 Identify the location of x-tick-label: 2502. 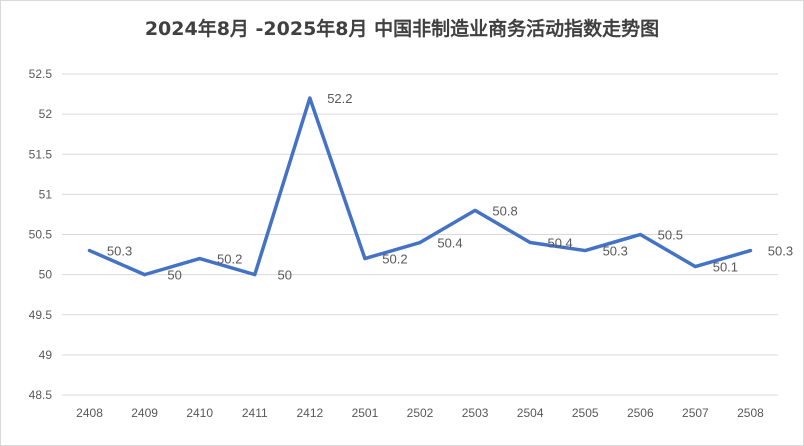
(420, 413).